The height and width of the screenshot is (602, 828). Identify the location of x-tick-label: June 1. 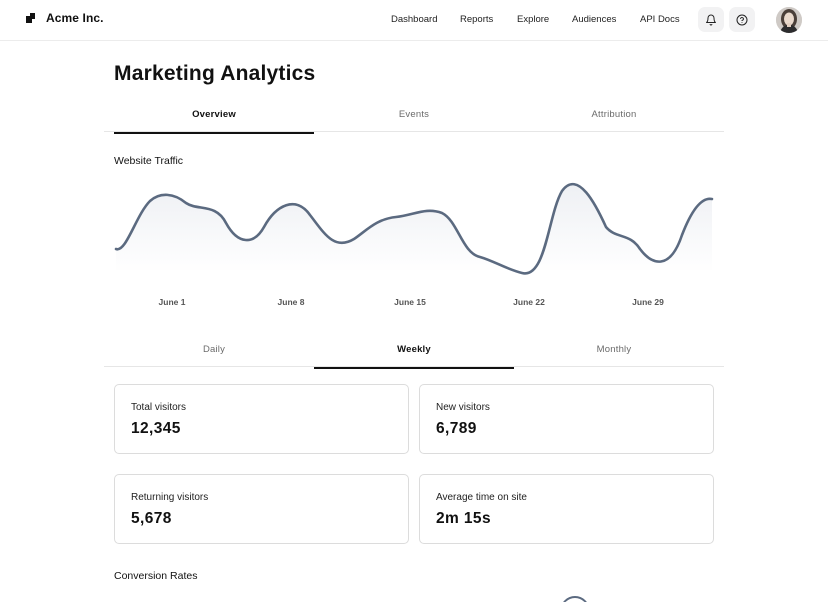
(172, 302).